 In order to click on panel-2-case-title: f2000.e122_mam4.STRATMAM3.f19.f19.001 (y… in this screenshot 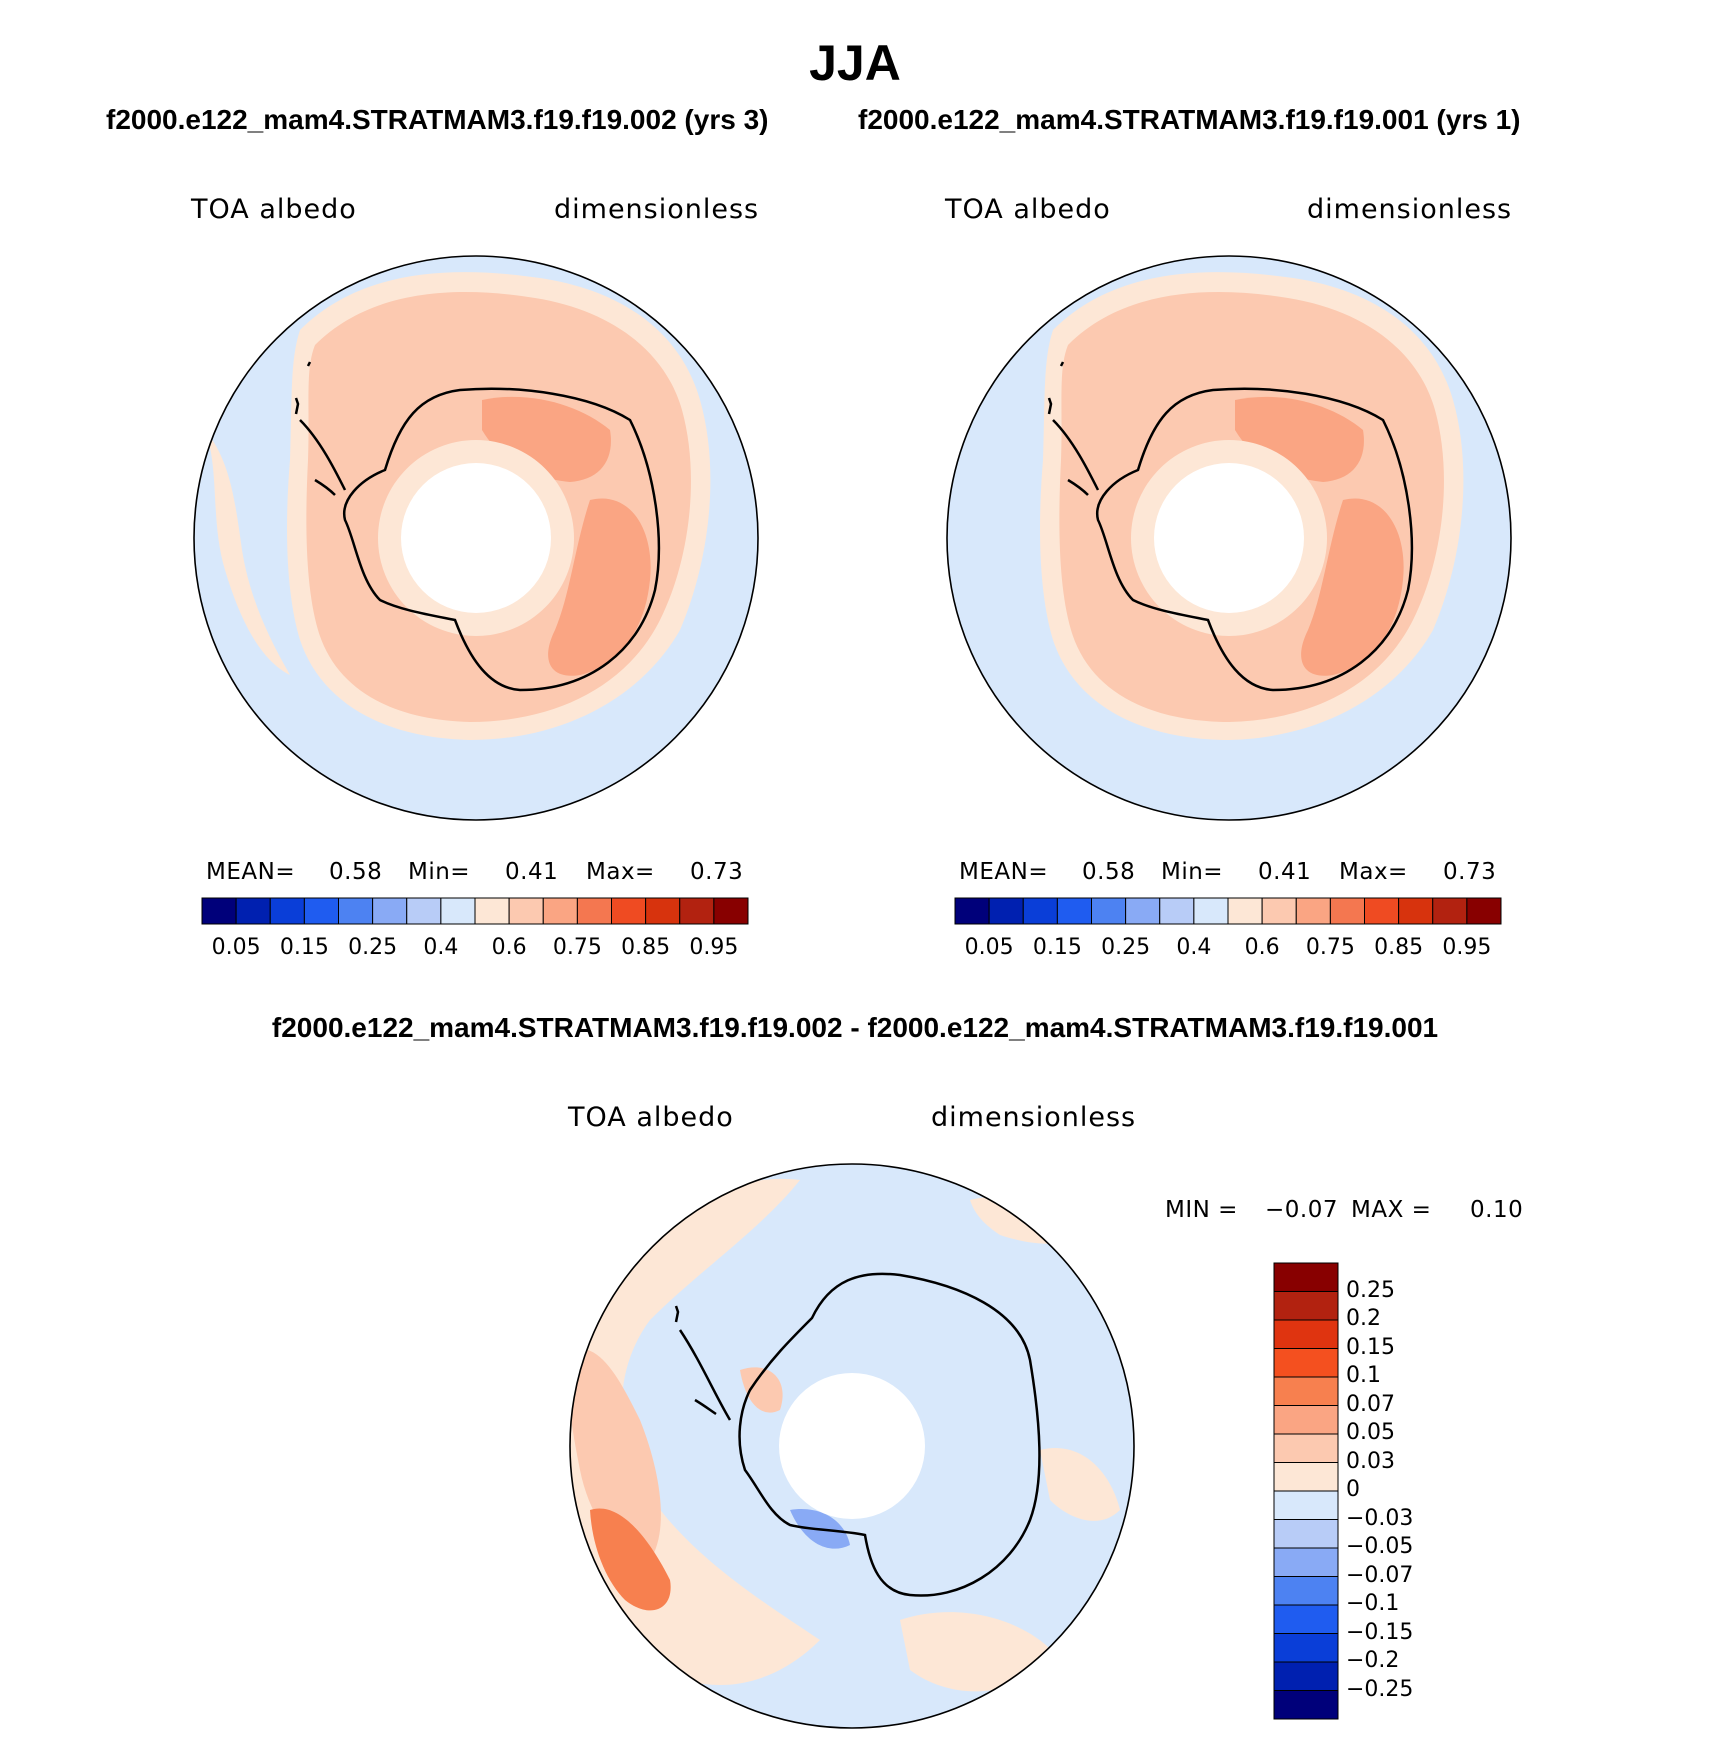, I will do `click(1189, 119)`.